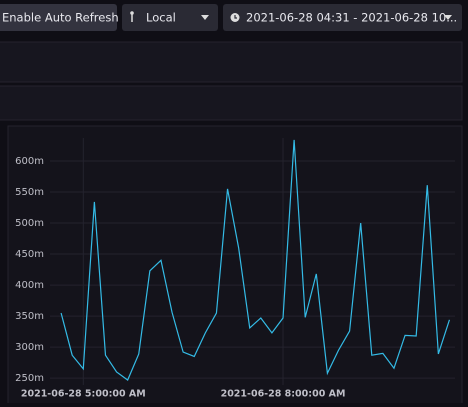  I want to click on button-label: Enable Auto Refresh, so click(60, 18).